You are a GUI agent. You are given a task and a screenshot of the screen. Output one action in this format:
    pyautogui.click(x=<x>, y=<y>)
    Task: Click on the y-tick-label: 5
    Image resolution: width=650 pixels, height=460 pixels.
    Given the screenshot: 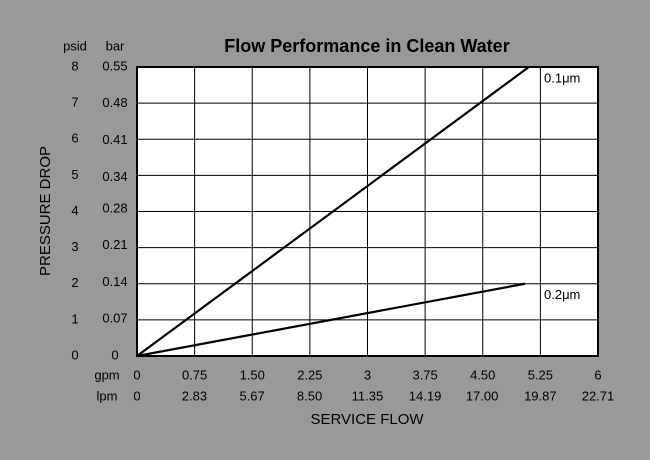 What is the action you would take?
    pyautogui.click(x=74, y=174)
    